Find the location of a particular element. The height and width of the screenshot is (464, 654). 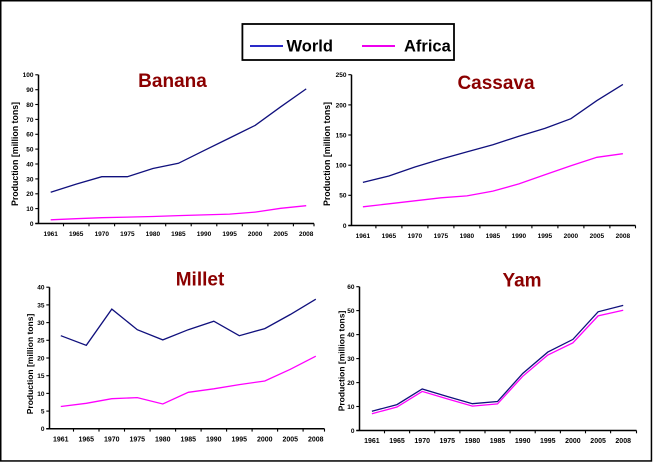

svg-text: 80 is located at coordinates (30, 105).